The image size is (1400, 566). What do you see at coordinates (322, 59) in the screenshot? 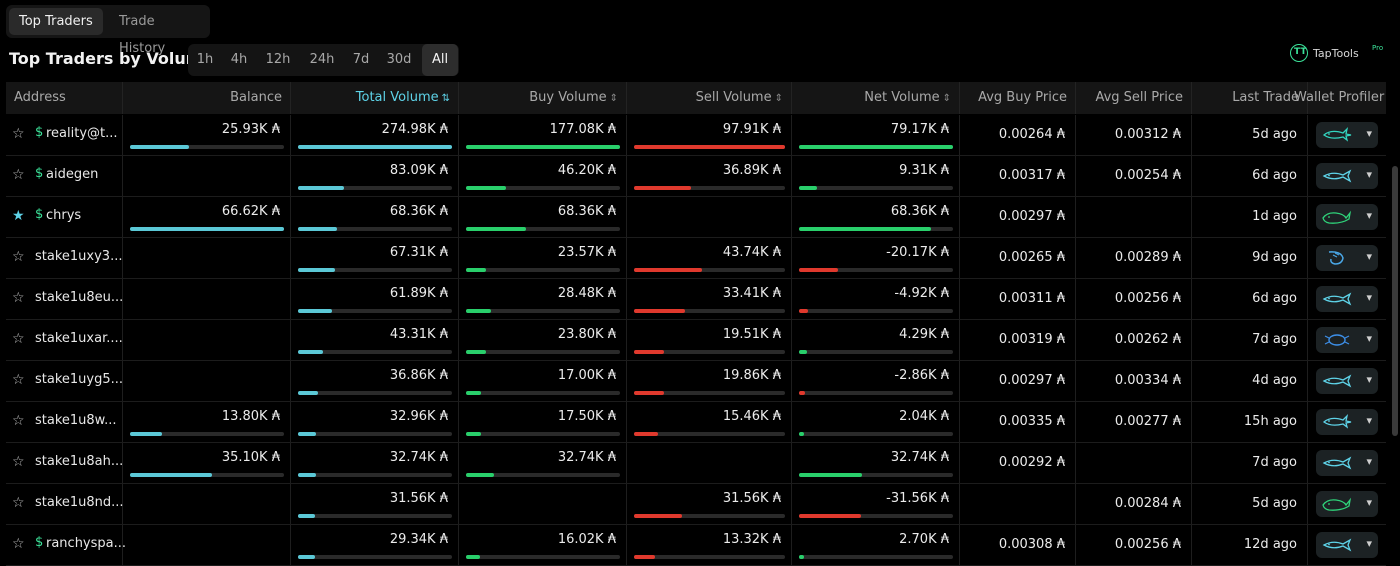
I see `timeframe-24h: 24h` at bounding box center [322, 59].